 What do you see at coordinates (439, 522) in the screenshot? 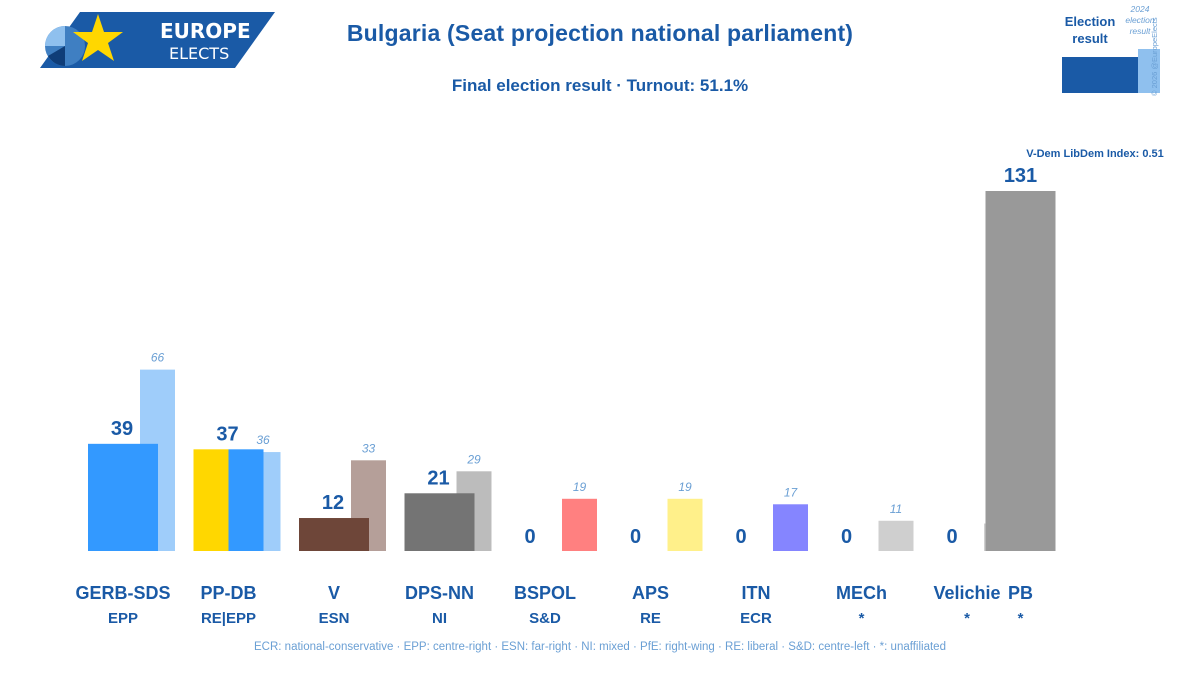
I see `bar-current-dps-nn` at bounding box center [439, 522].